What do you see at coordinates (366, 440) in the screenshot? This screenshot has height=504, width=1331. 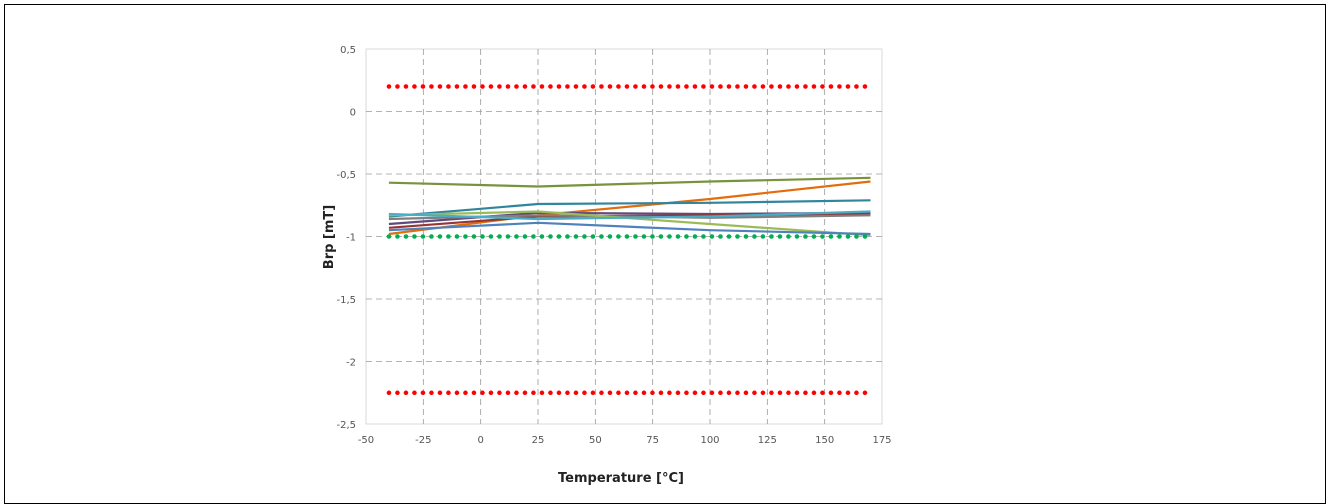 I see `x-tick-label: -50` at bounding box center [366, 440].